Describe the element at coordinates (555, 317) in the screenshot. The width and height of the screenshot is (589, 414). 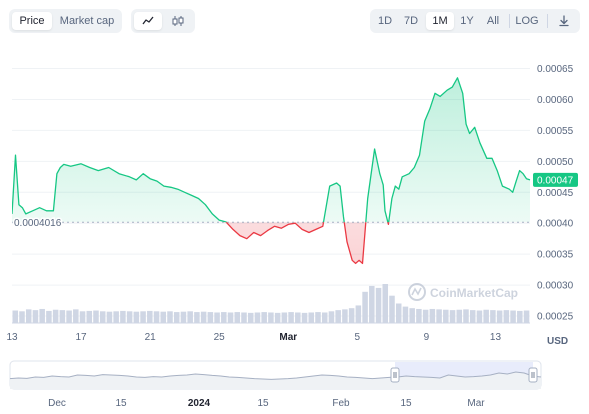
I see `y-tick-label: 0.00025` at that location.